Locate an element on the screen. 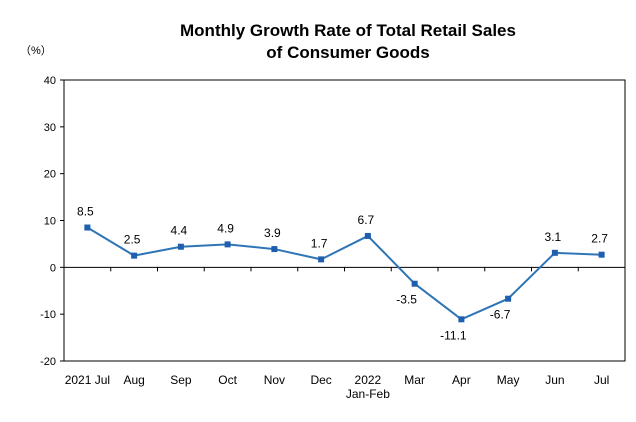 This screenshot has height=422, width=636. x-tick-label: May is located at coordinates (508, 380).